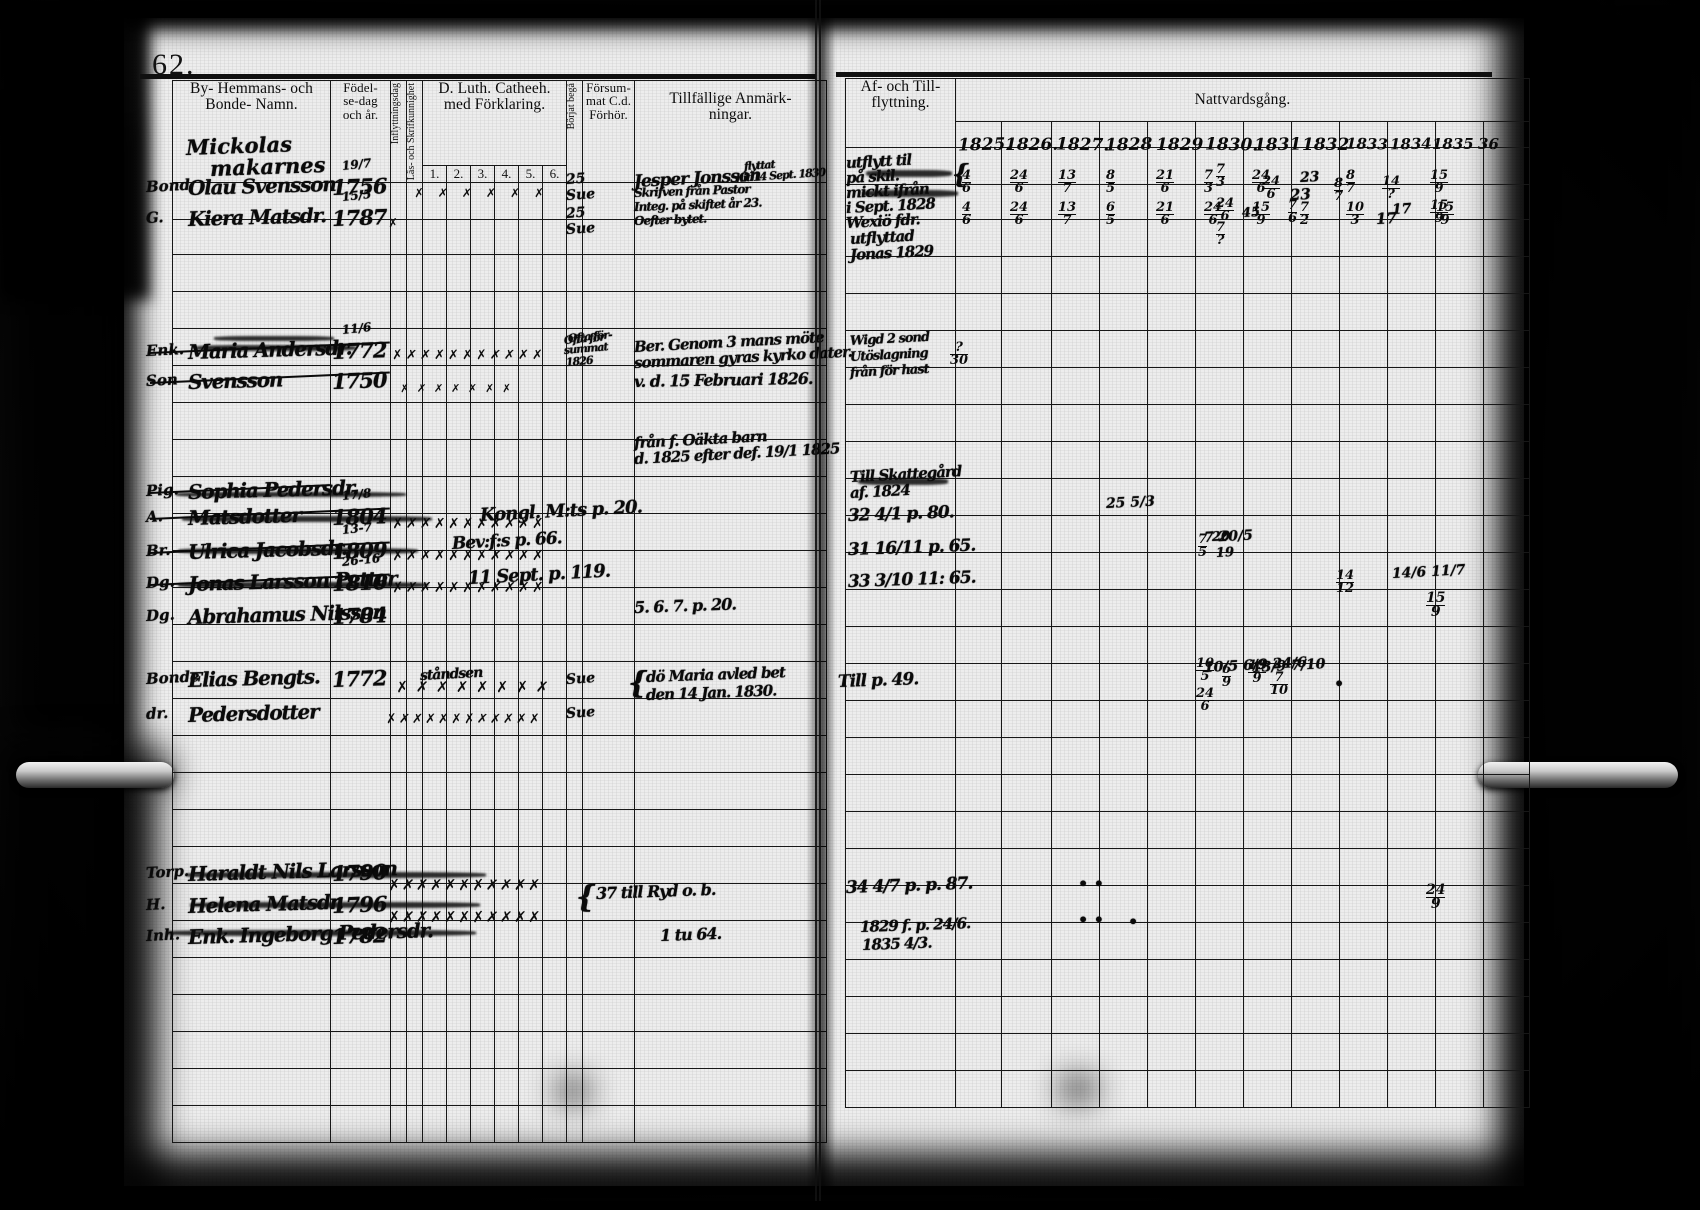 This screenshot has height=1210, width=1700. Describe the element at coordinates (360, 131) in the screenshot. I see `col-header-birth: Födel- se-dag och år.` at that location.